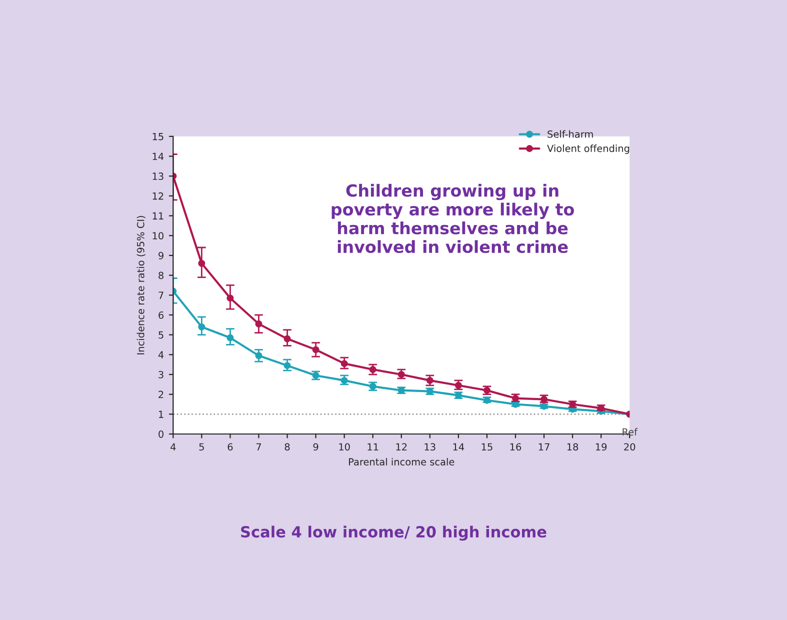 This screenshot has width=787, height=620. What do you see at coordinates (401, 446) in the screenshot?
I see `x-tick-label: 12` at bounding box center [401, 446].